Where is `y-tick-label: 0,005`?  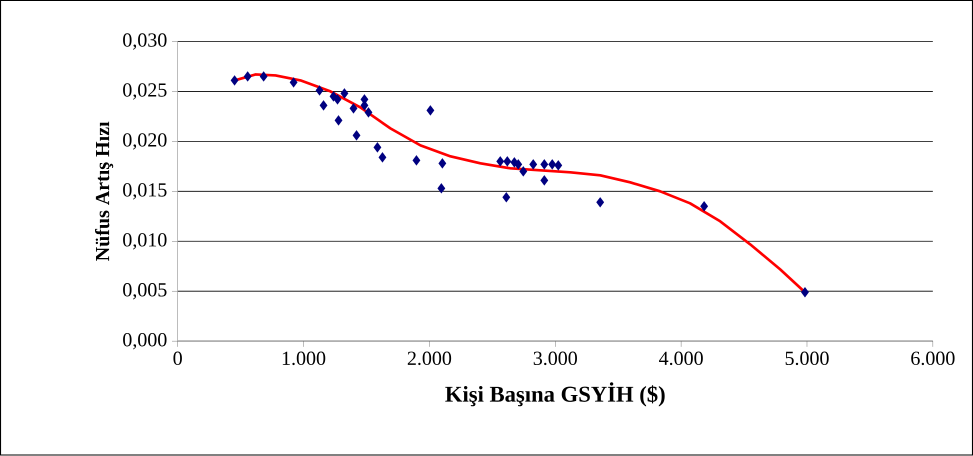
y-tick-label: 0,005 is located at coordinates (145, 291).